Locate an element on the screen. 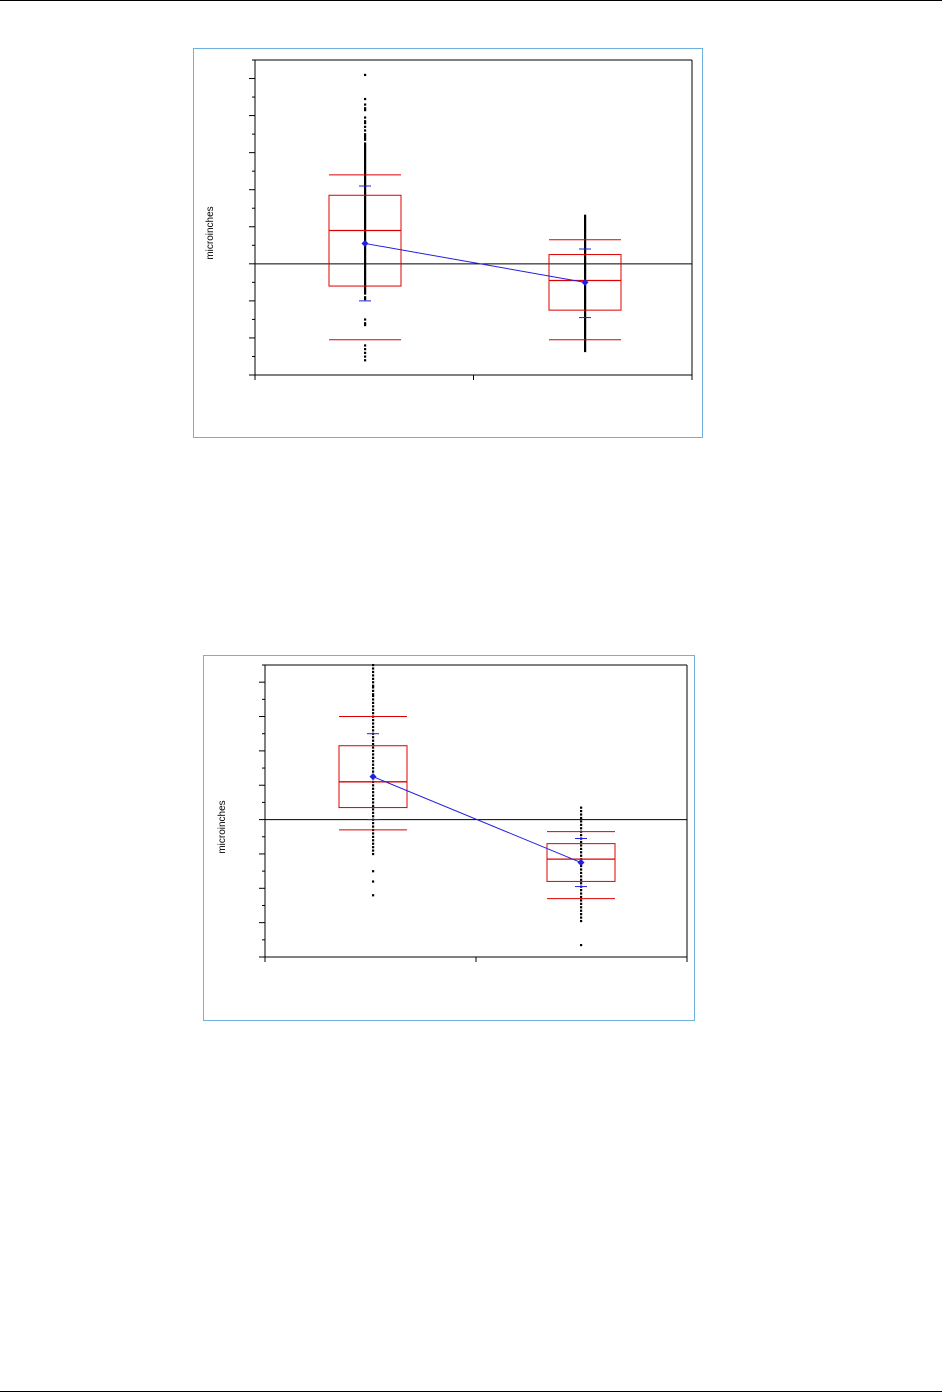 This screenshot has height=1394, width=942. mean-connect-line is located at coordinates (475, 262).